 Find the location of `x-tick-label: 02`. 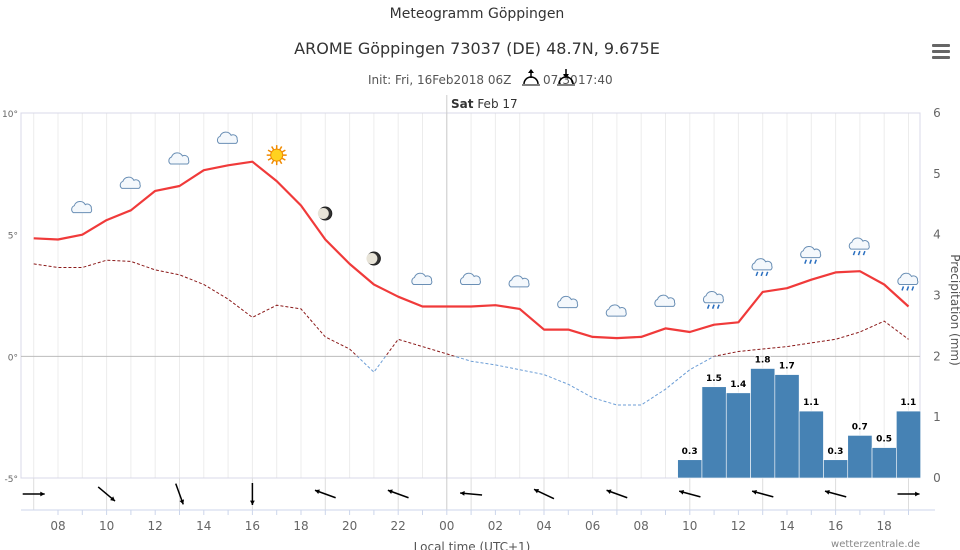

x-tick-label: 02 is located at coordinates (495, 526).